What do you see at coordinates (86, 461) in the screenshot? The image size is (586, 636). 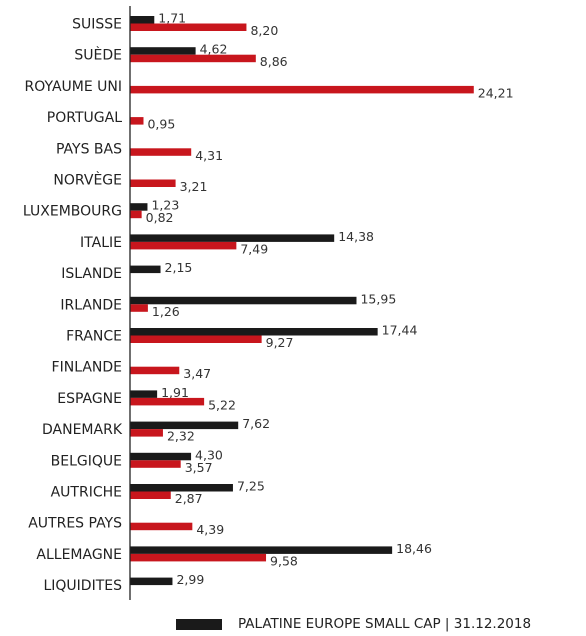 I see `category-label: BELGIQUE` at bounding box center [86, 461].